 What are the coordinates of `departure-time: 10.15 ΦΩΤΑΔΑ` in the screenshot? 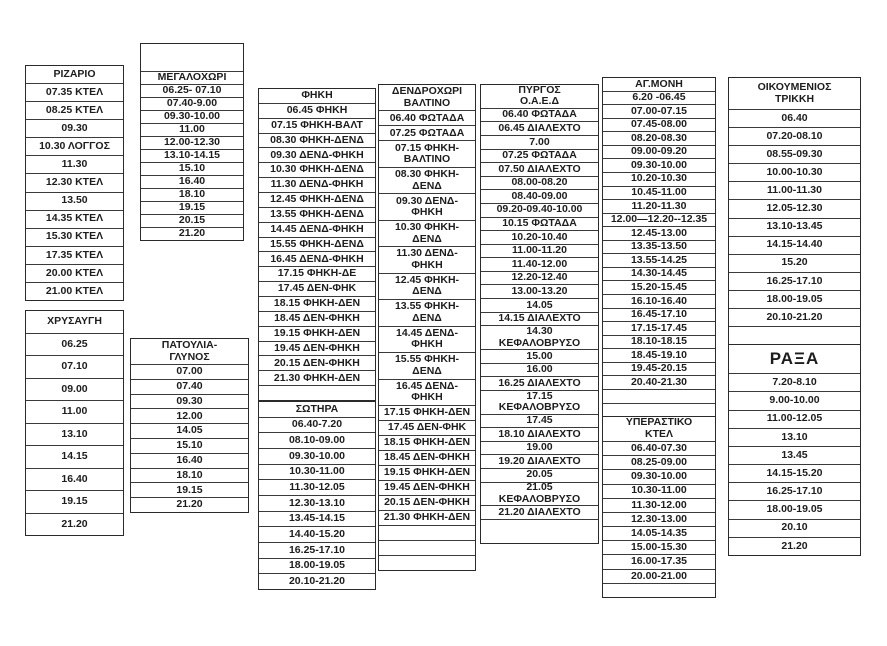 It's located at (539, 223).